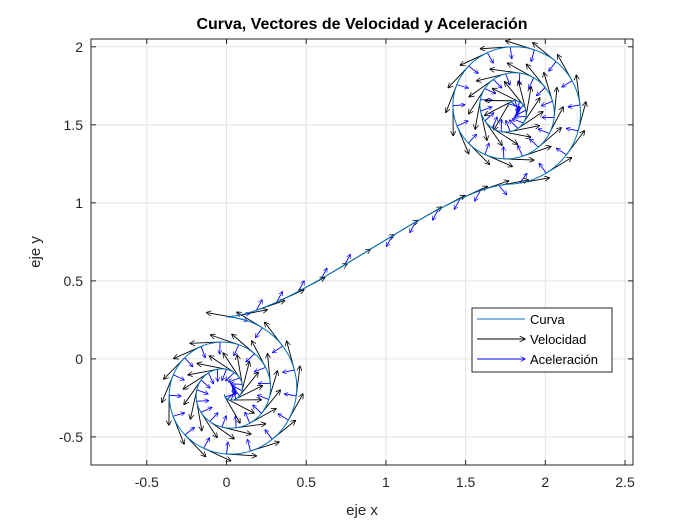 The height and width of the screenshot is (530, 700). What do you see at coordinates (564, 359) in the screenshot?
I see `legend-aceleracion-label: Aceleración` at bounding box center [564, 359].